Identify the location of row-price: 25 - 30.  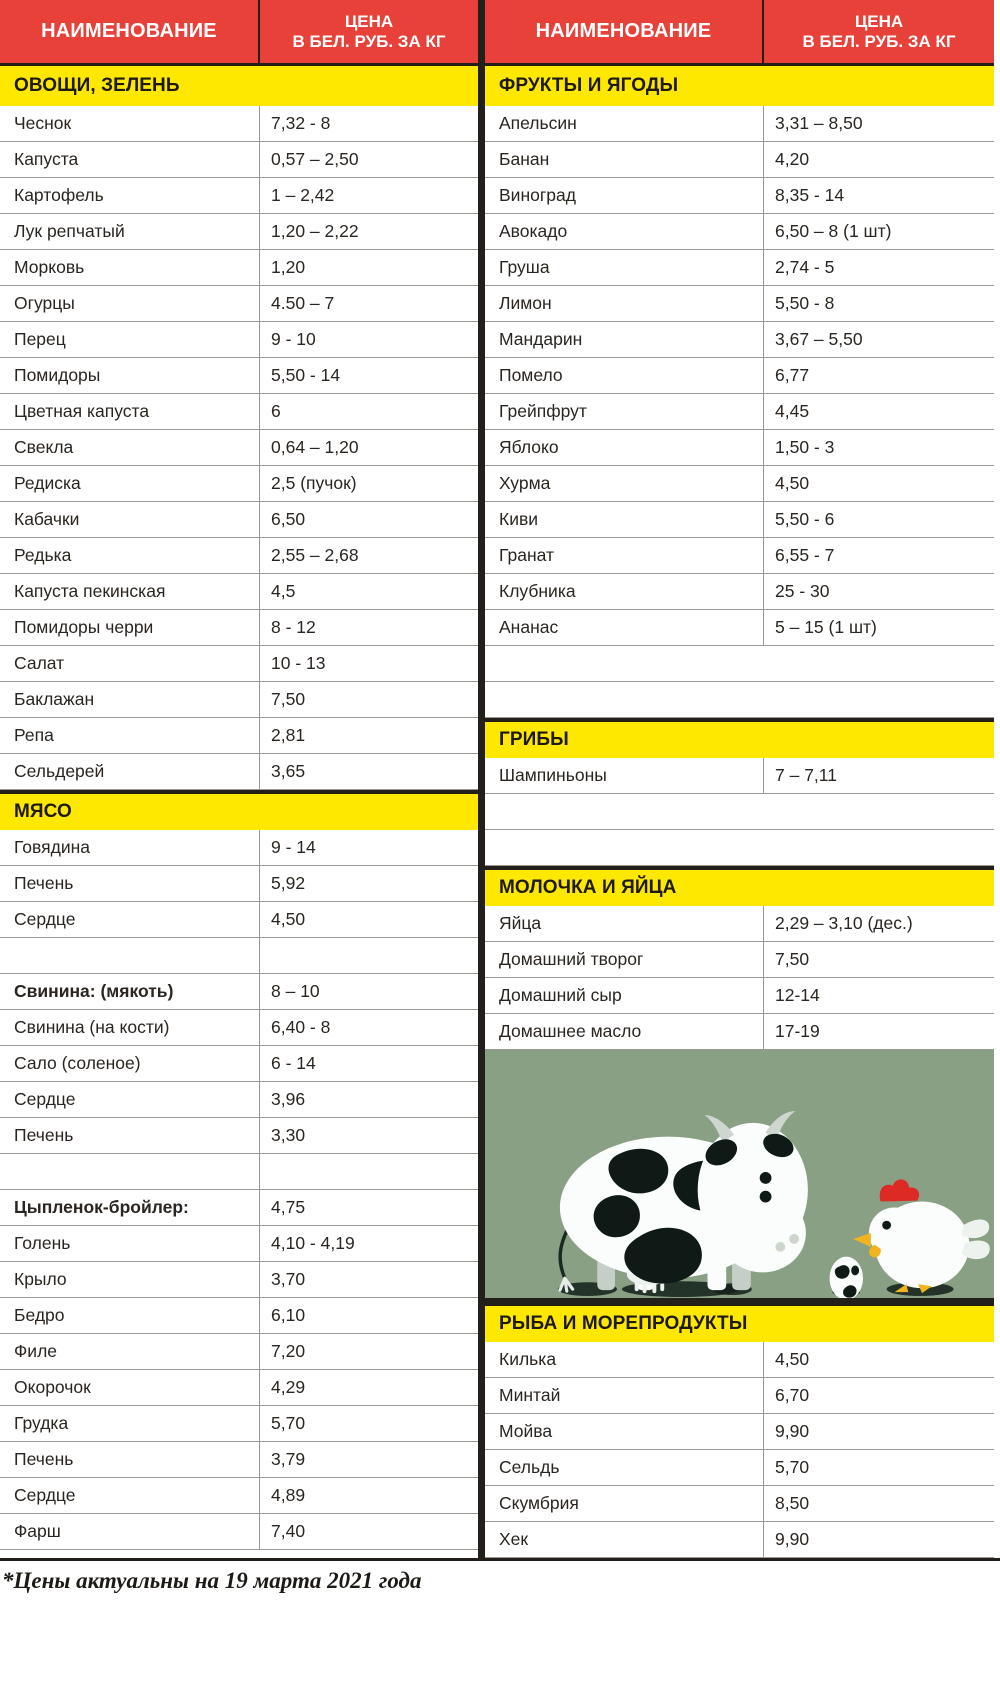
(802, 591).